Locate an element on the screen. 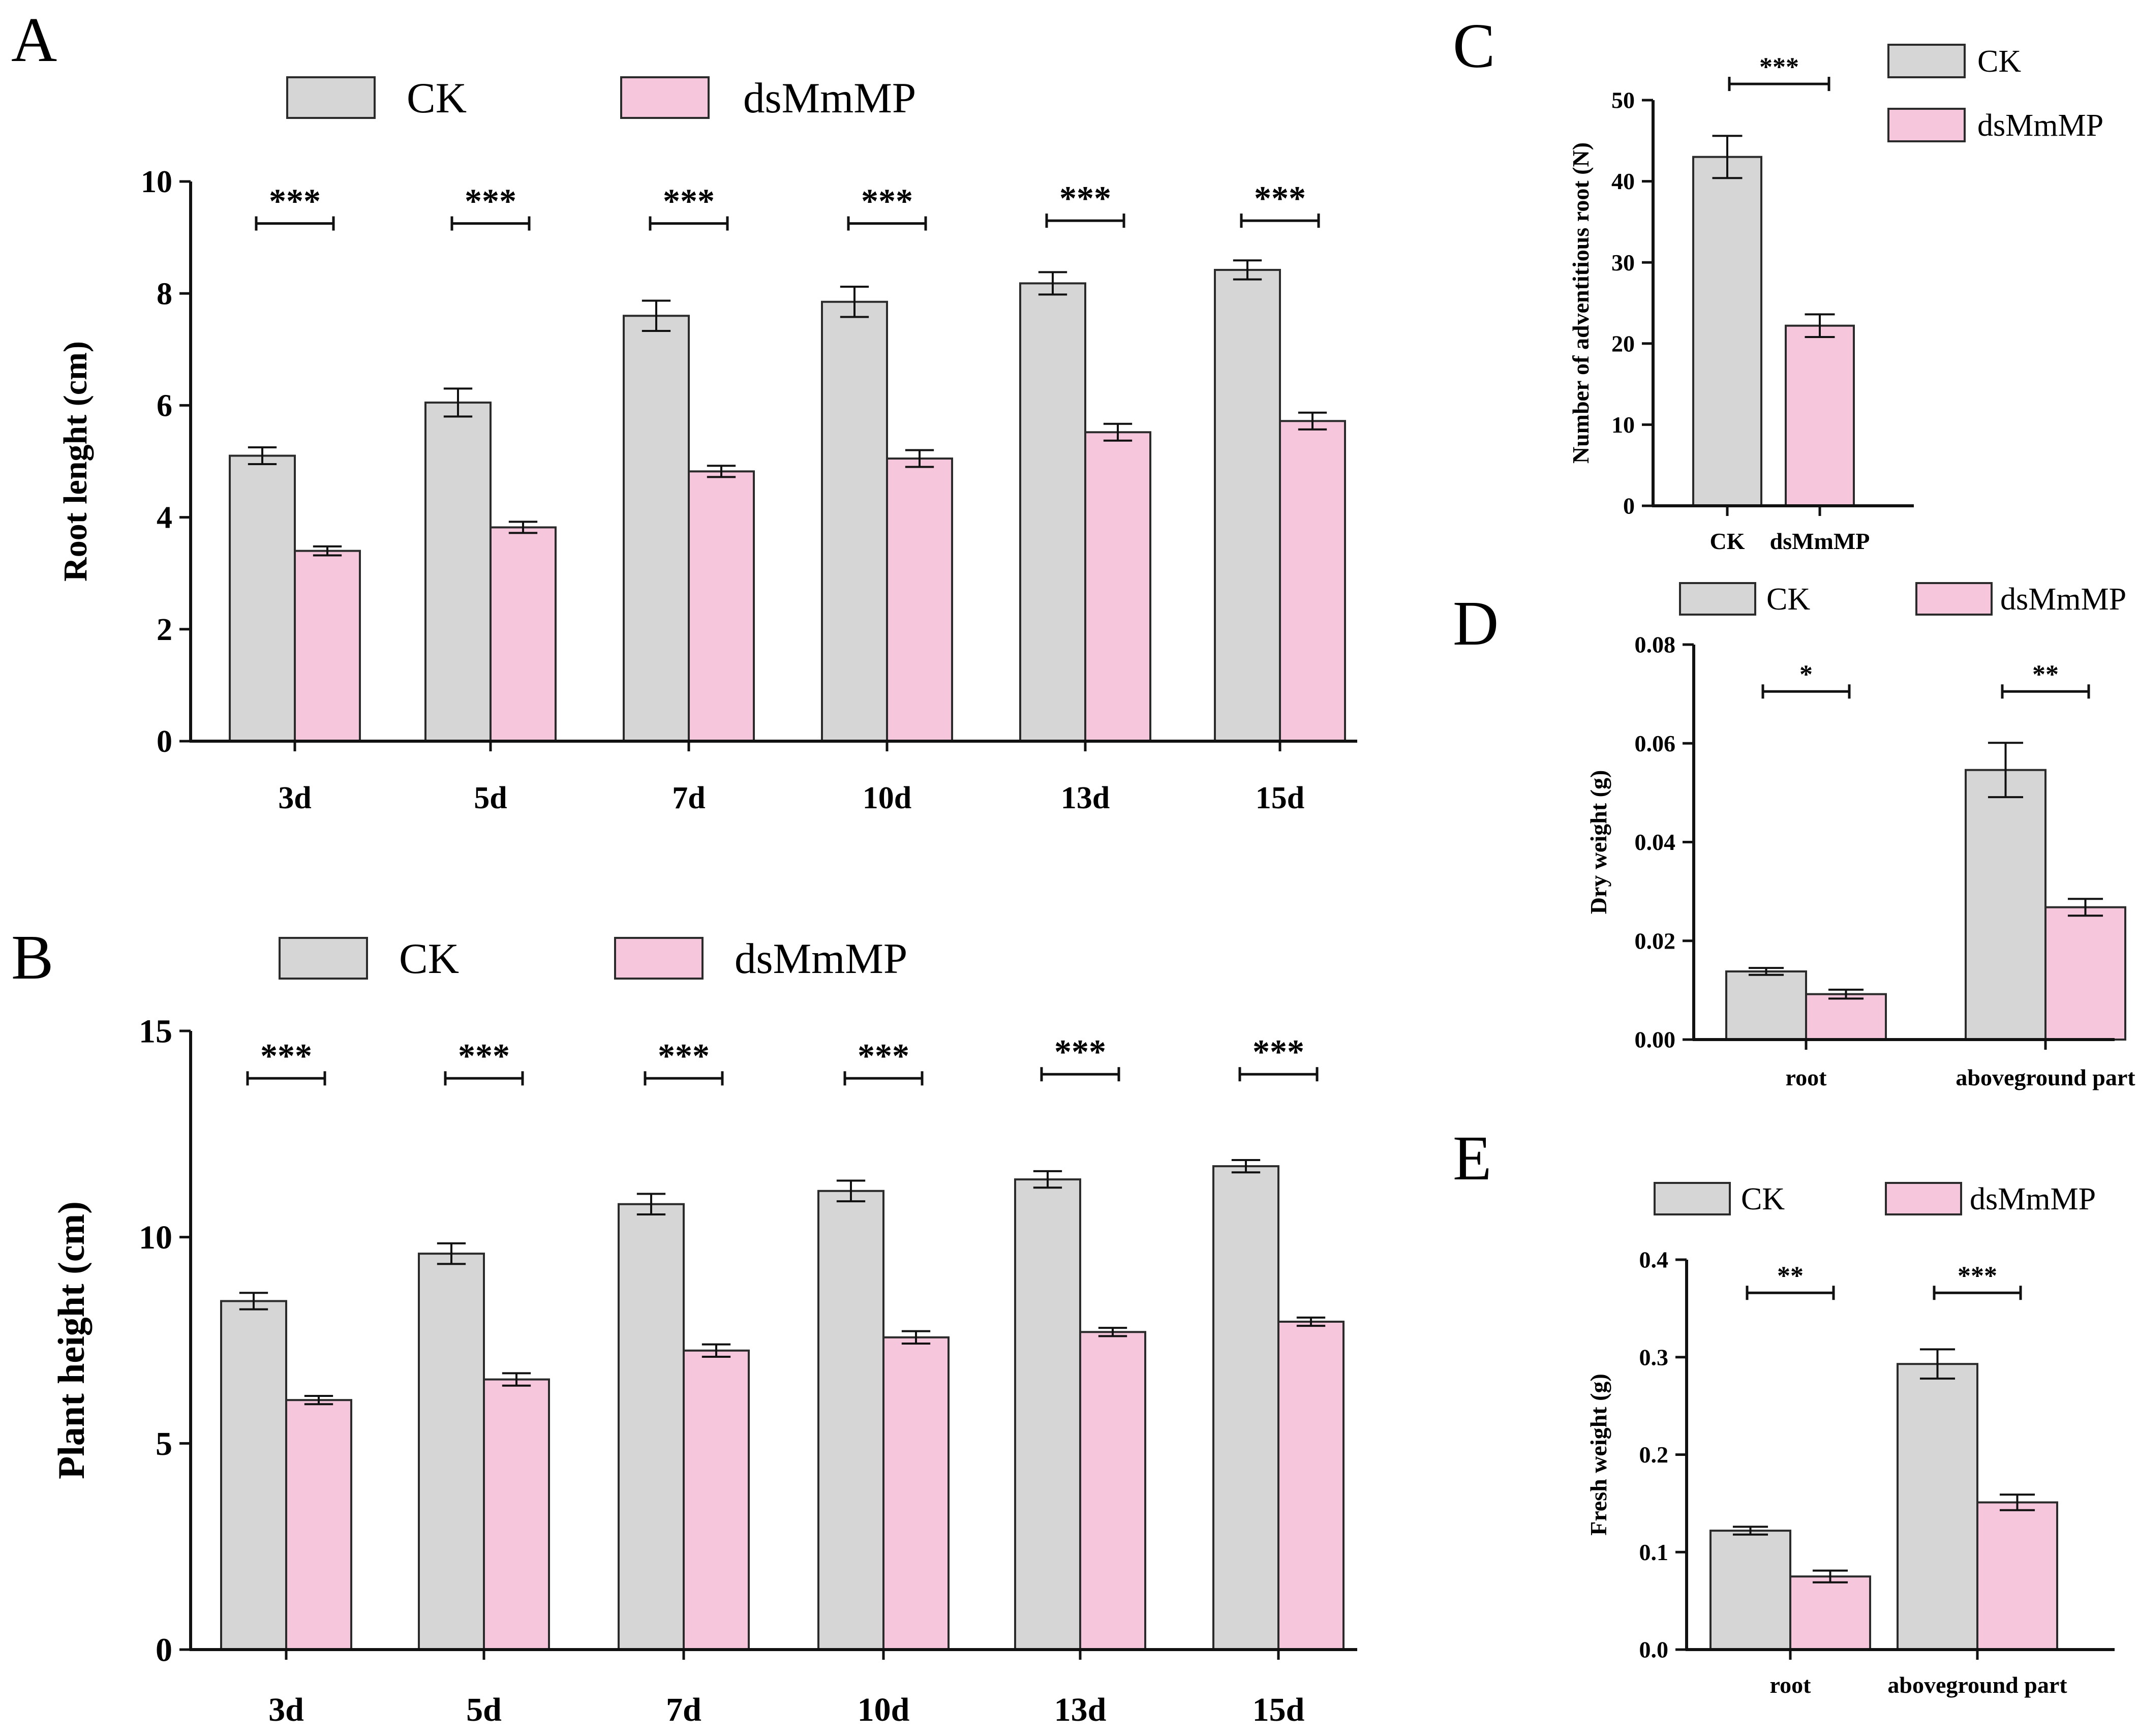 The width and height of the screenshot is (2138, 1736). panel-d-y-tick-label: 0.08 is located at coordinates (1655, 645).